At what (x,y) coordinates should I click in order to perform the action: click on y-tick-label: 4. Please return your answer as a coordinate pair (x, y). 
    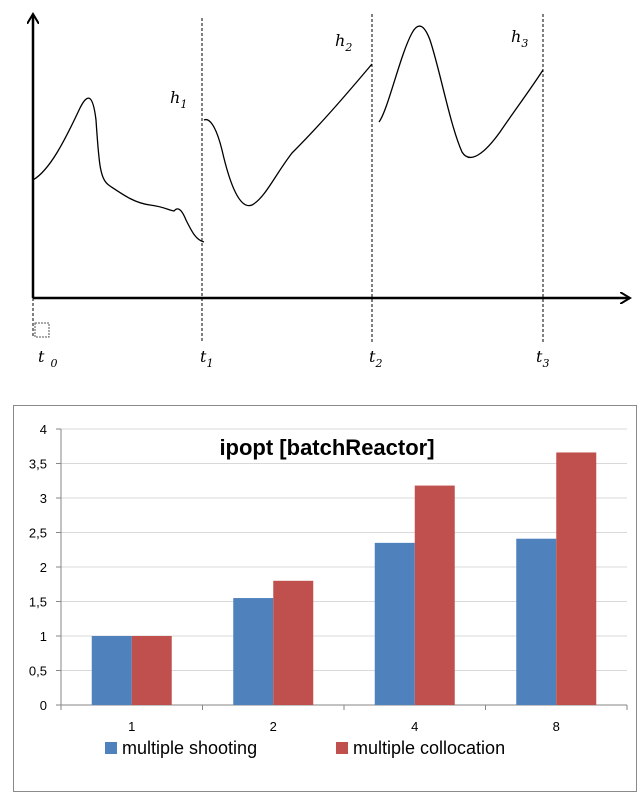
    Looking at the image, I should click on (43, 429).